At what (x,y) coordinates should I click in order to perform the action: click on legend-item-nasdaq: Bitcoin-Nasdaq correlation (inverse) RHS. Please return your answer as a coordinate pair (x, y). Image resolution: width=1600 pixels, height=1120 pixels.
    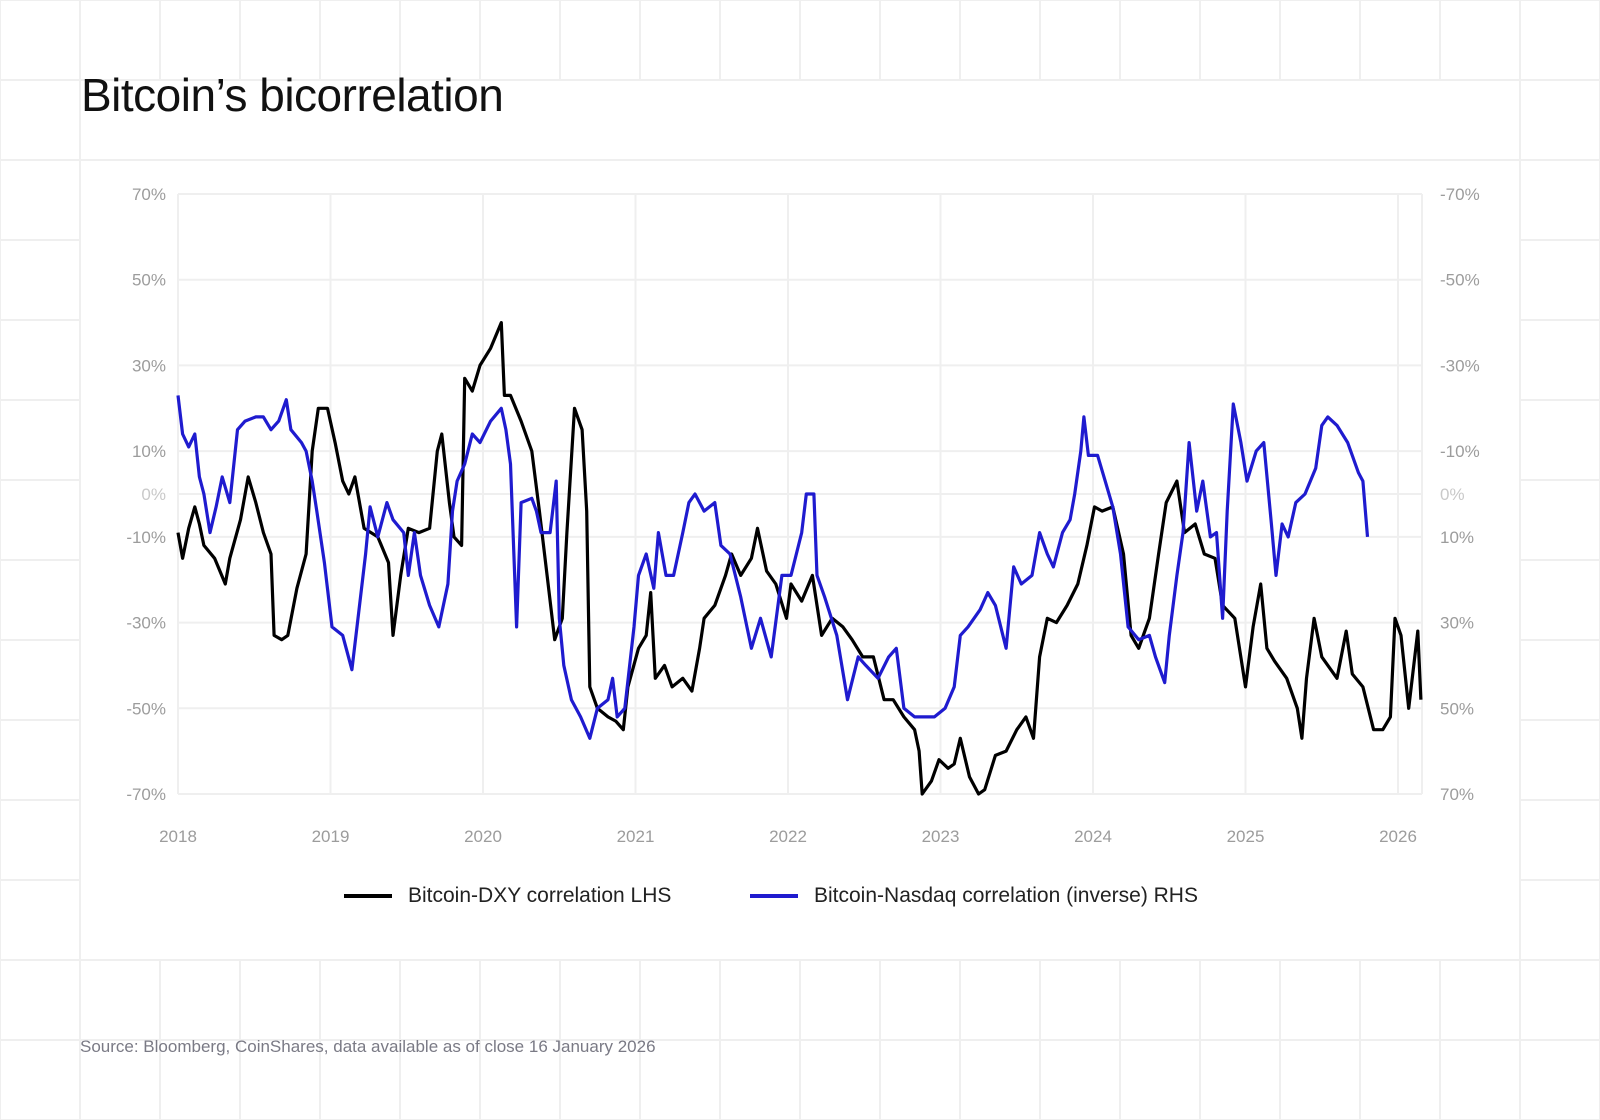
    Looking at the image, I should click on (974, 896).